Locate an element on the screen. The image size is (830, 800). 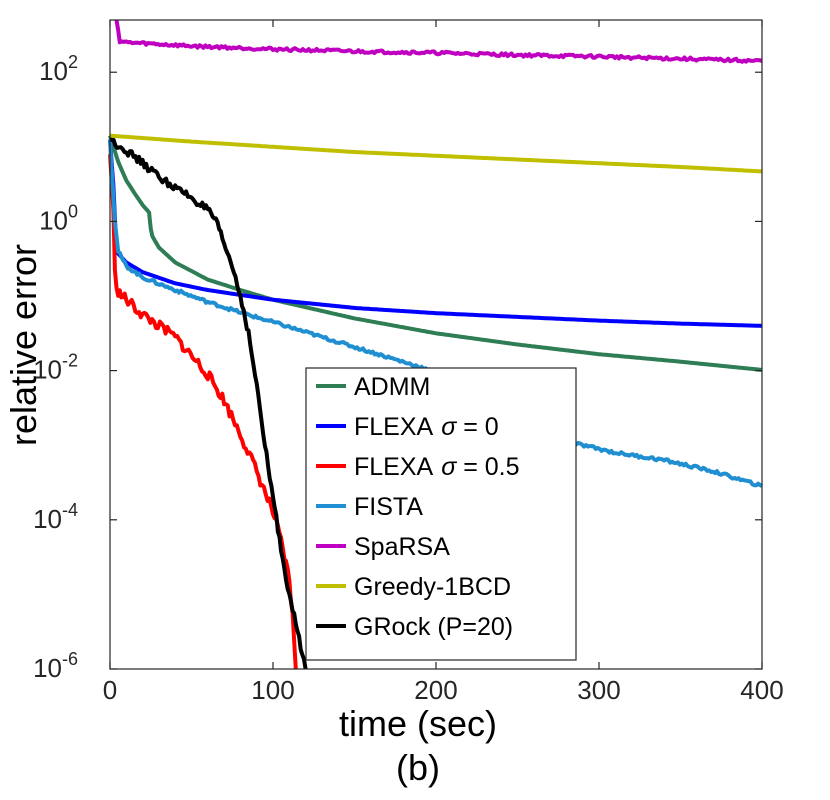
y-tick-label: 10⁻⁴ is located at coordinates (55, 517).